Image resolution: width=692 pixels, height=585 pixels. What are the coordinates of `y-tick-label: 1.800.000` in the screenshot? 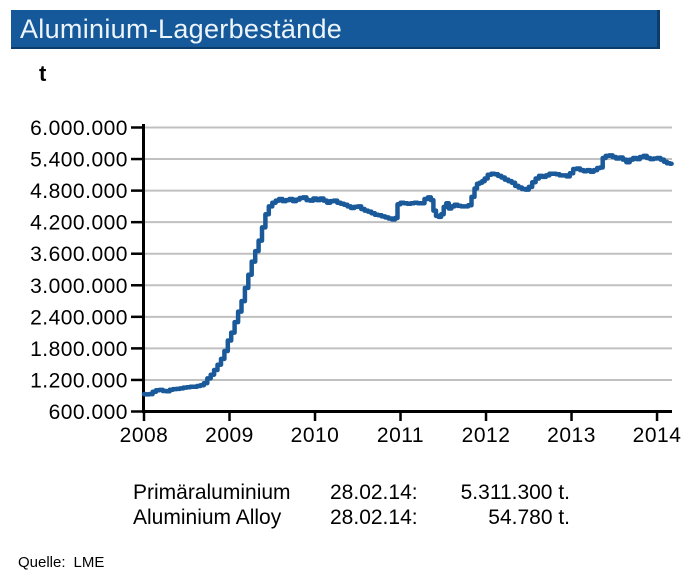 It's located at (79, 349).